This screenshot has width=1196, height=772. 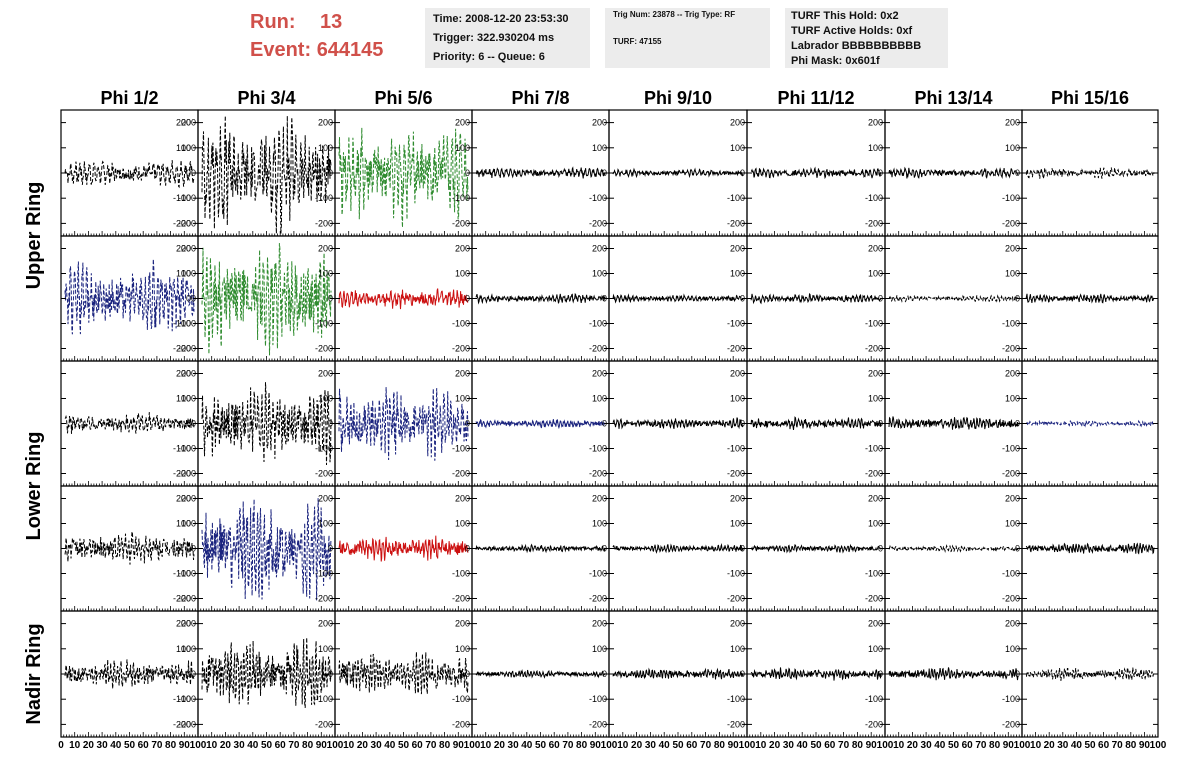 I want to click on x-tick-label: 40, so click(x=116, y=745).